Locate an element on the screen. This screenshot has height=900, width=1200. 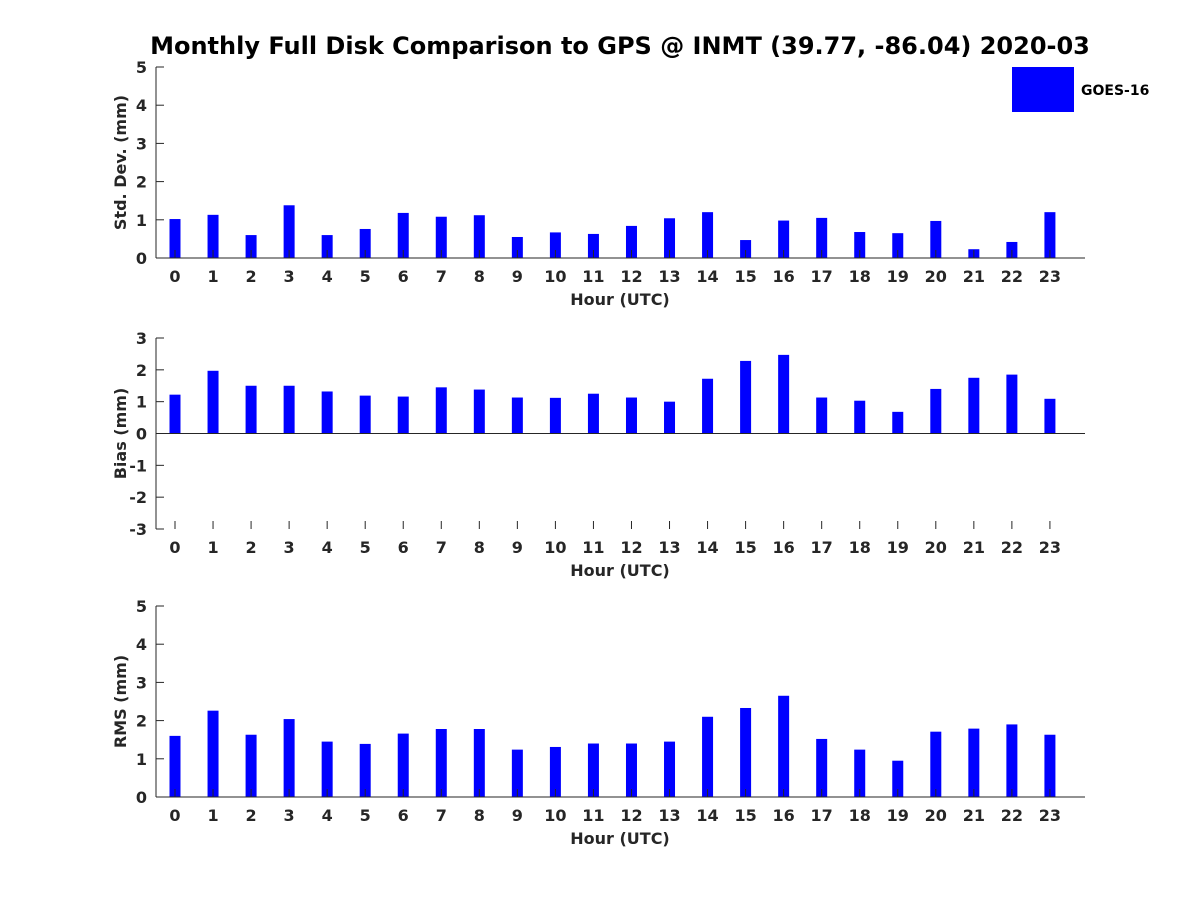
std-dev-xtick-label: 13 is located at coordinates (669, 276).